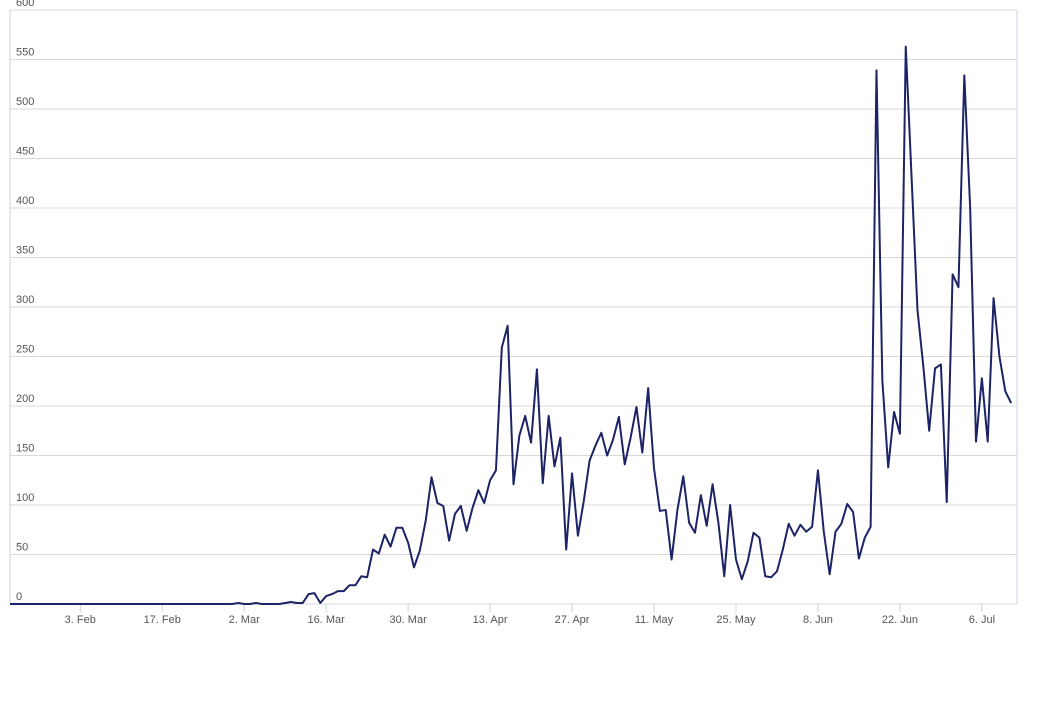  Describe the element at coordinates (19, 597) in the screenshot. I see `y-tick-label: 0` at that location.